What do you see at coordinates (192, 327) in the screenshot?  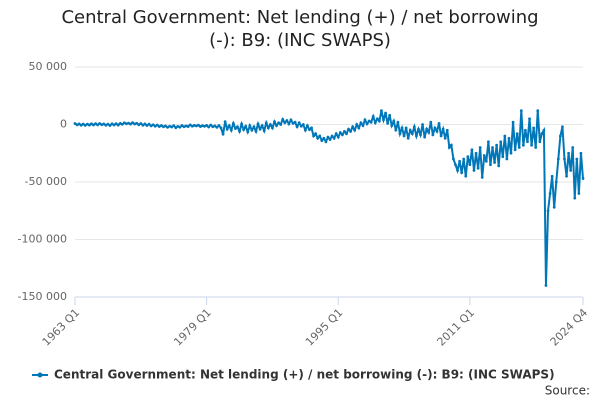 I see `x-tick-label: 1979 Q1` at bounding box center [192, 327].